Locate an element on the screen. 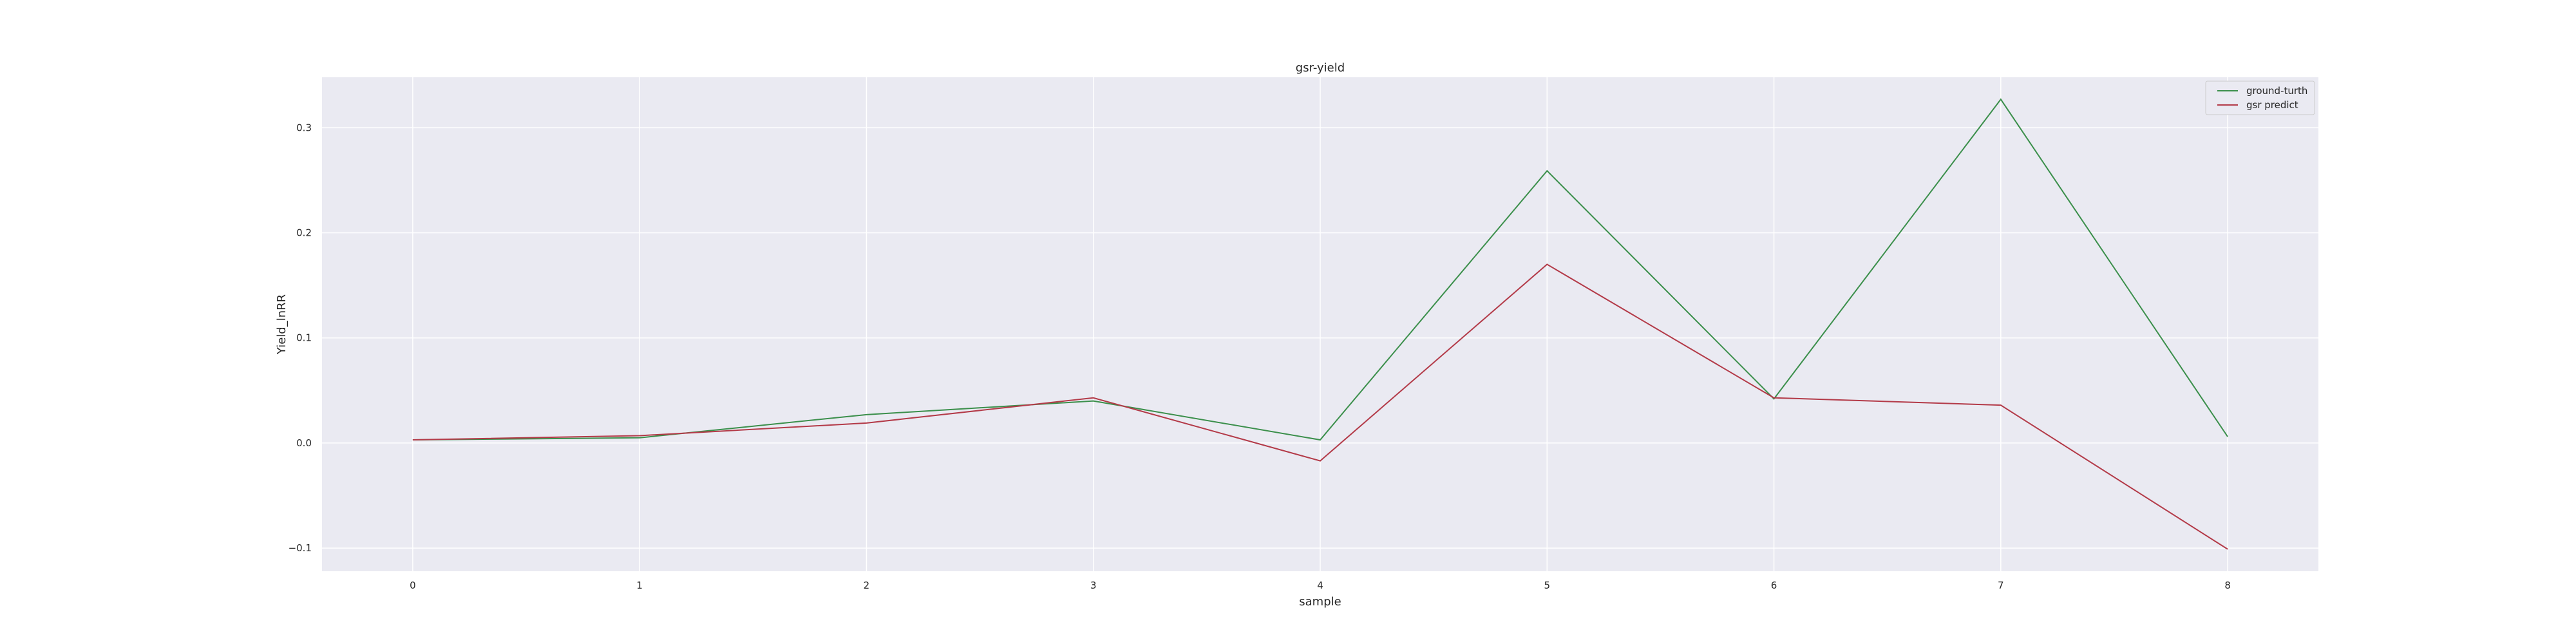 The image size is (2576, 644). legend-label-gsr-predict: gsr predict is located at coordinates (2272, 105).